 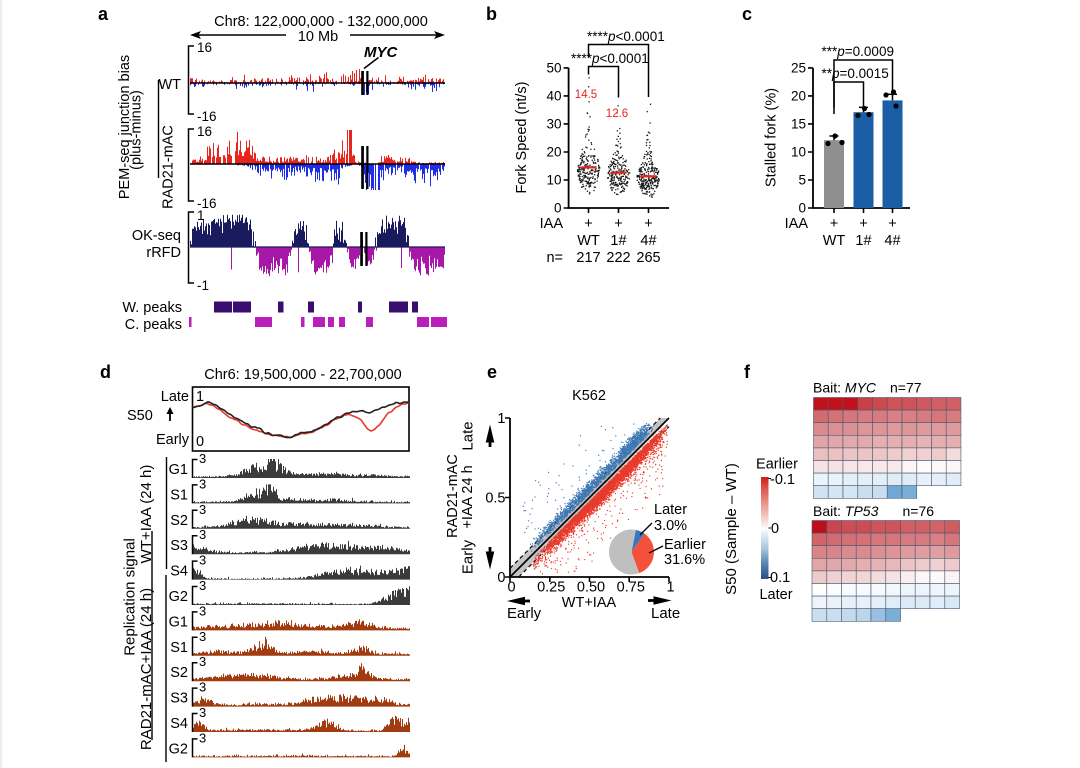 I want to click on svg-text: 15, so click(x=798, y=123).